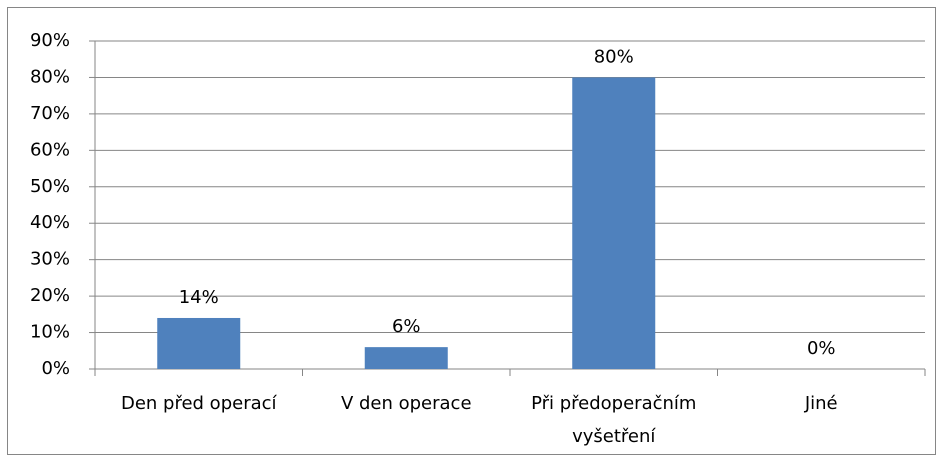 The width and height of the screenshot is (939, 459). I want to click on y-tick-label: 50%, so click(50, 186).